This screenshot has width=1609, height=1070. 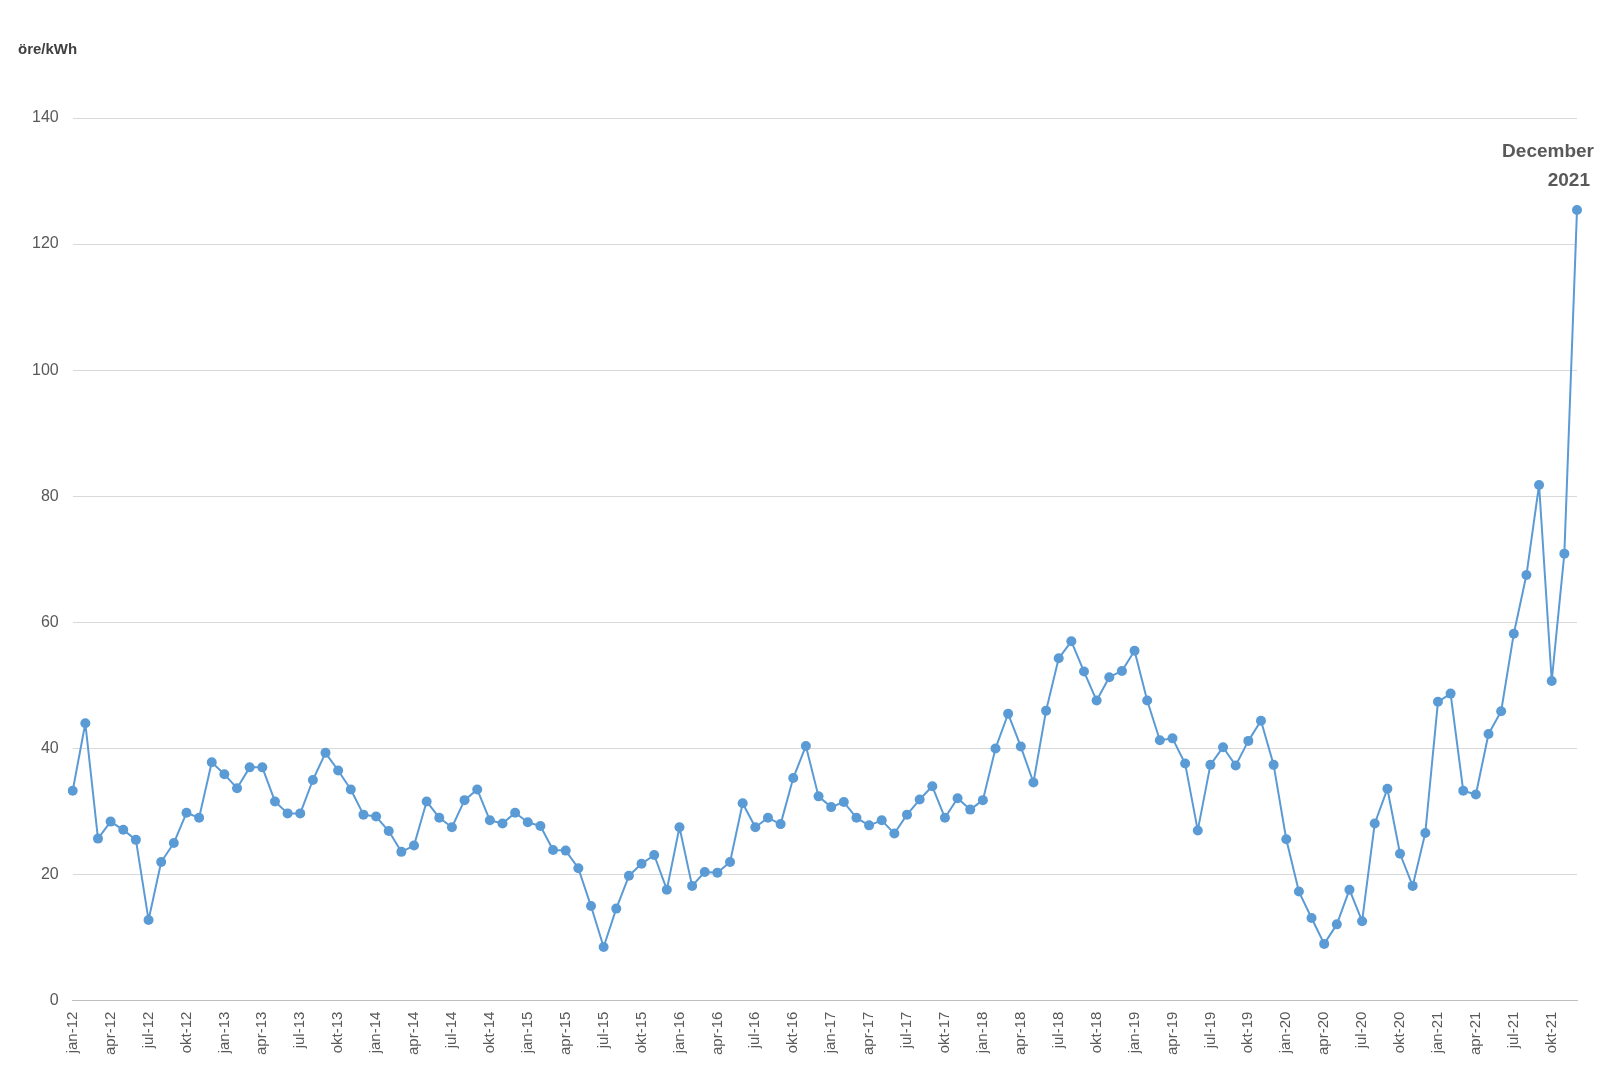 What do you see at coordinates (45, 117) in the screenshot?
I see `y-tick-label: 140` at bounding box center [45, 117].